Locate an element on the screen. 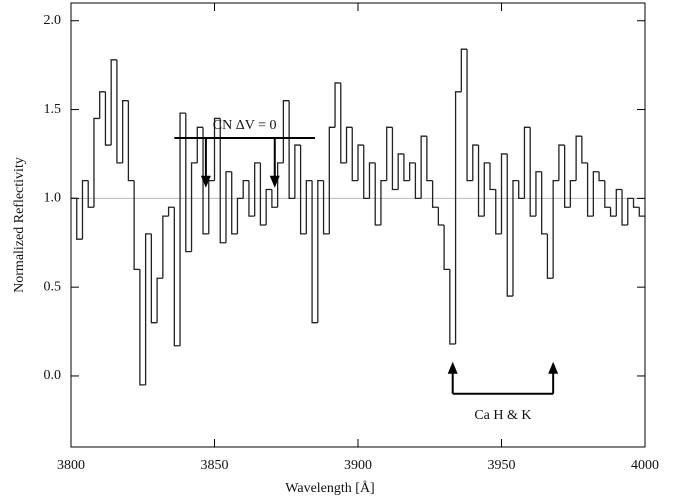  annotation-text: CN ΔV = 0 is located at coordinates (245, 125).